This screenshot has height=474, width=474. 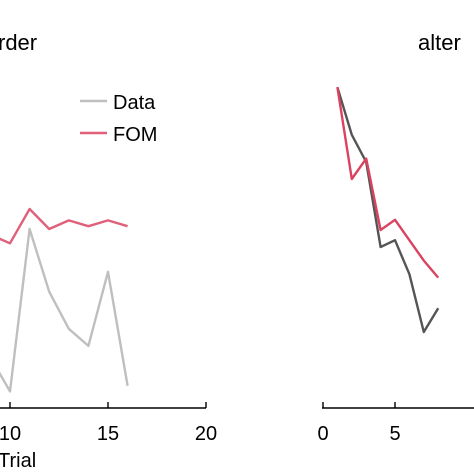 What do you see at coordinates (322, 434) in the screenshot?
I see `x-tick-label: 0` at bounding box center [322, 434].